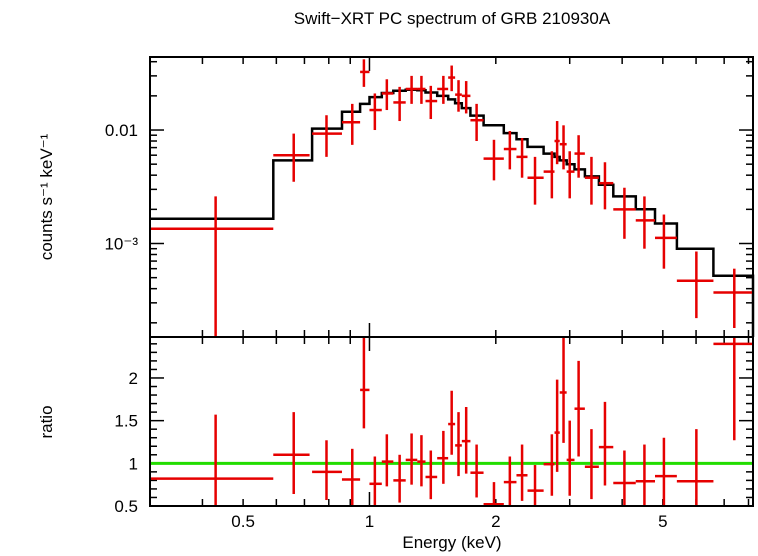 This screenshot has height=556, width=758. I want to click on y-tick-label: 1, so click(133, 463).